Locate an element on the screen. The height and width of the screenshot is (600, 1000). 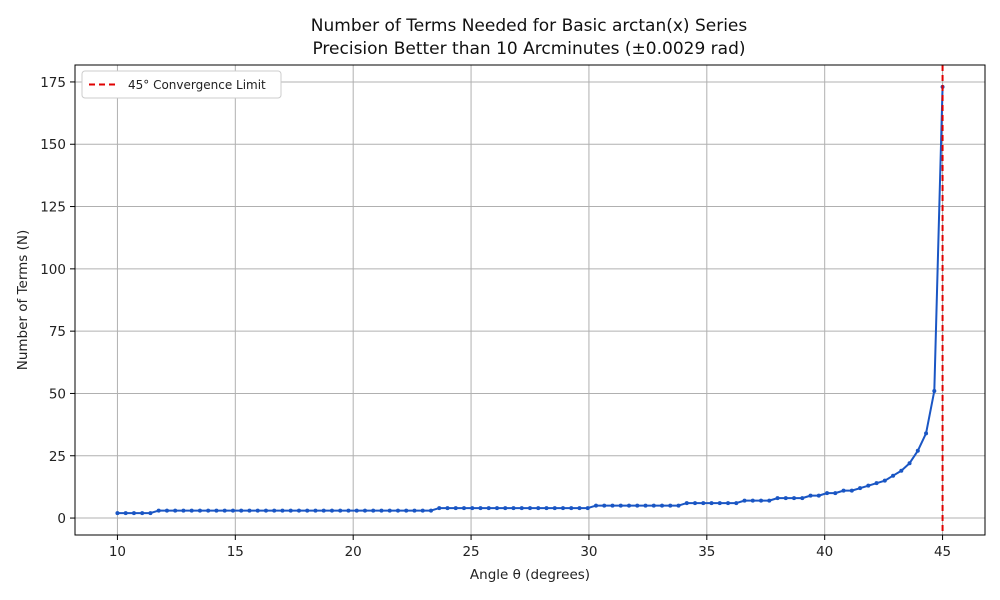
y-tick-label: 25 is located at coordinates (57, 457).